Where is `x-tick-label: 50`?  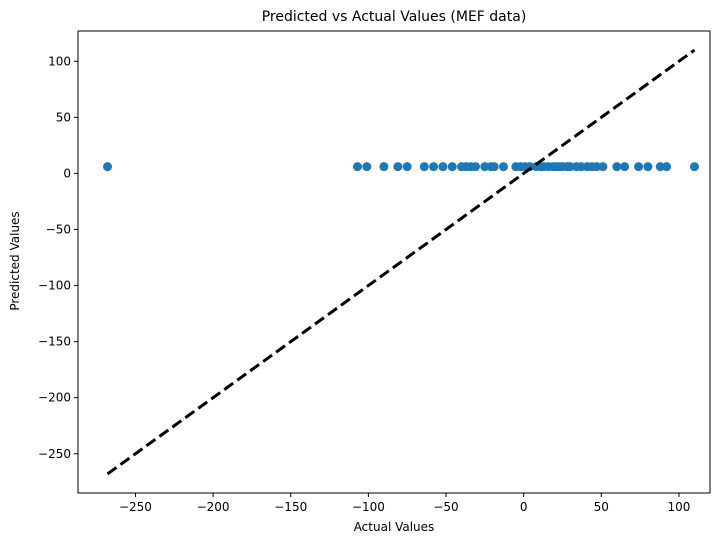 x-tick-label: 50 is located at coordinates (601, 507).